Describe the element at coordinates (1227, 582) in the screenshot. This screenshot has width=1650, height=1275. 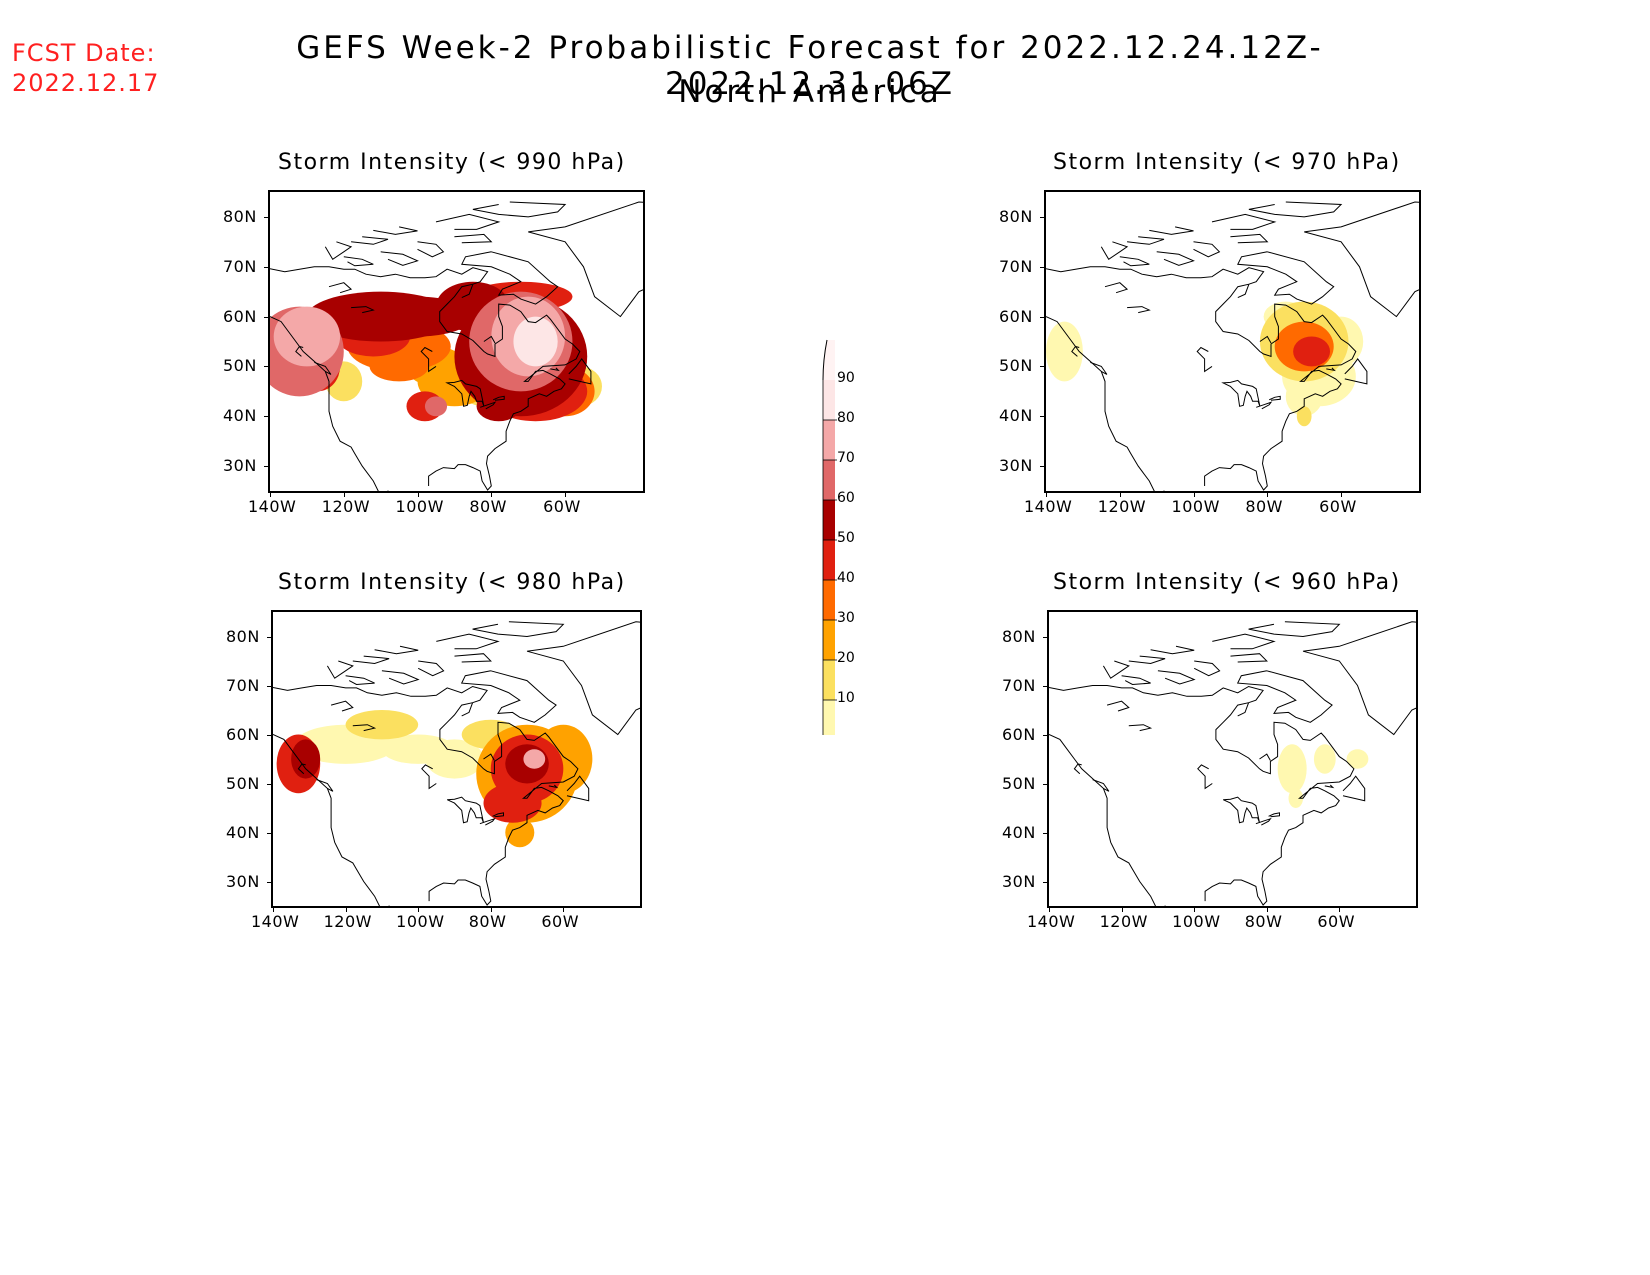
I see `panel-title: Storm Intensity (< 960 hPa)` at that location.